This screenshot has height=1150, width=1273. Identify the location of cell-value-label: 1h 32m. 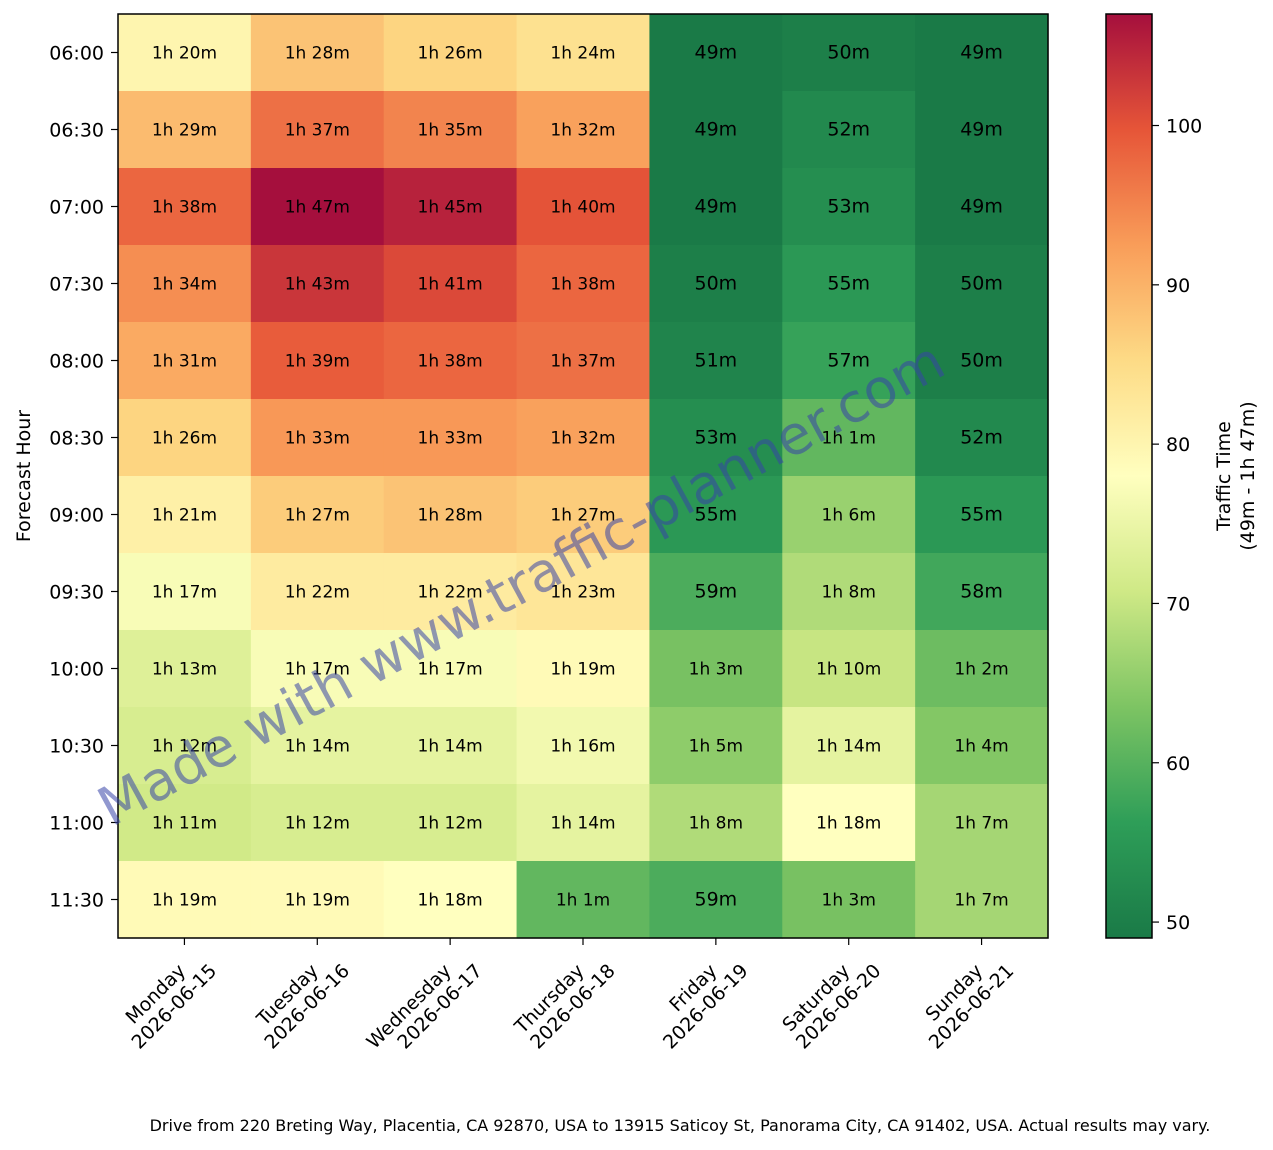
(582, 131).